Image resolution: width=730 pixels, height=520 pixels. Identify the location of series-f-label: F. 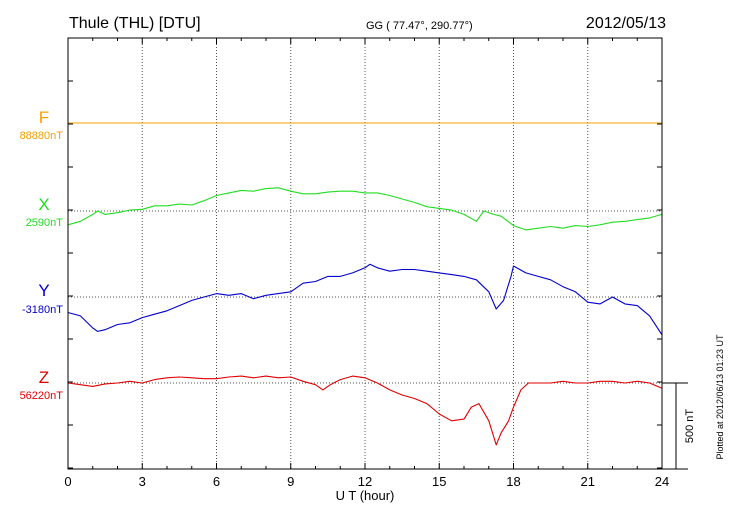
(44, 117).